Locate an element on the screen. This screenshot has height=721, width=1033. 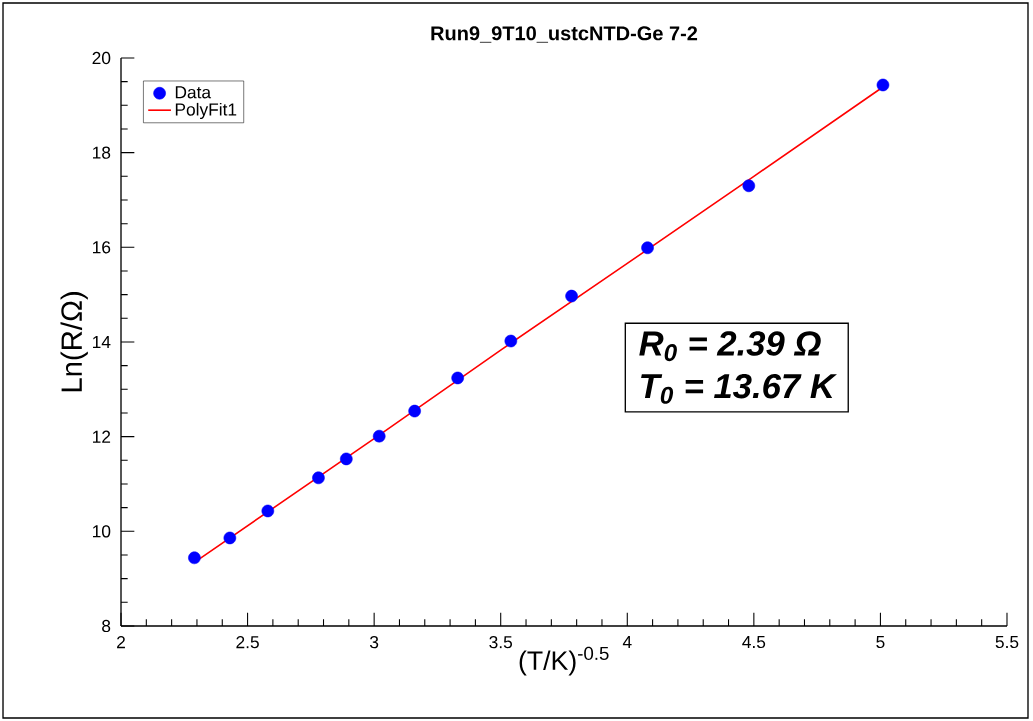
y-tick-label: 20 is located at coordinates (101, 58).